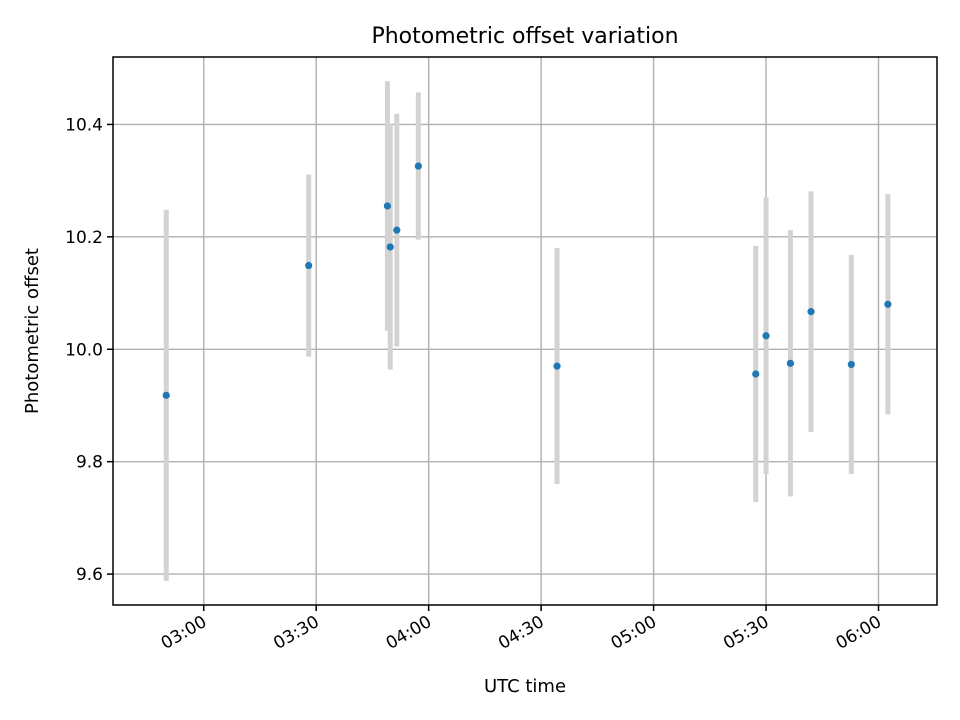 This screenshot has height=720, width=960. Describe the element at coordinates (84, 238) in the screenshot. I see `y-tick-label: 10.2` at that location.